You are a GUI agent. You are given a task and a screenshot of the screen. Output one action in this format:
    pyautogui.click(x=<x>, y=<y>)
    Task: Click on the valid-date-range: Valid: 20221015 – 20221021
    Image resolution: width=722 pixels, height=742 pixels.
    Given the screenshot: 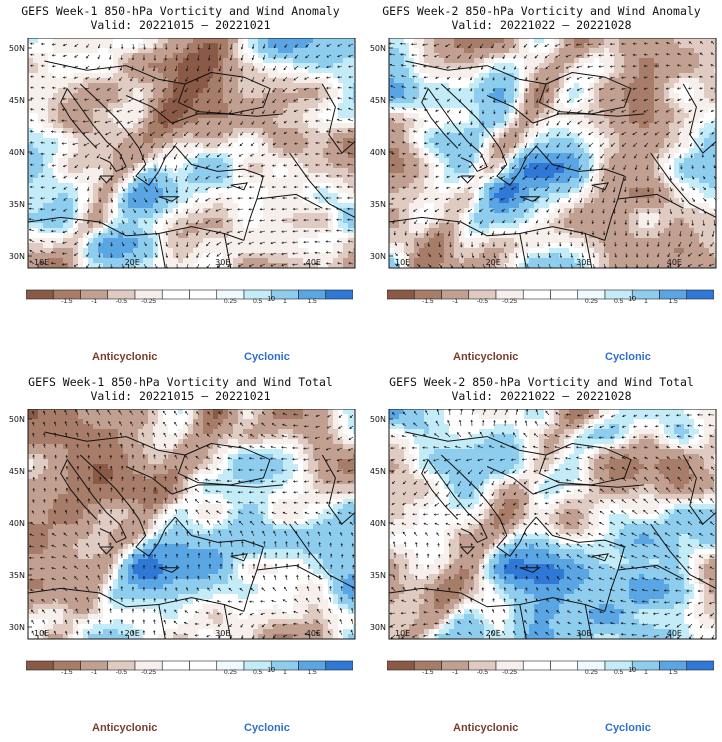 What is the action you would take?
    pyautogui.click(x=180, y=25)
    